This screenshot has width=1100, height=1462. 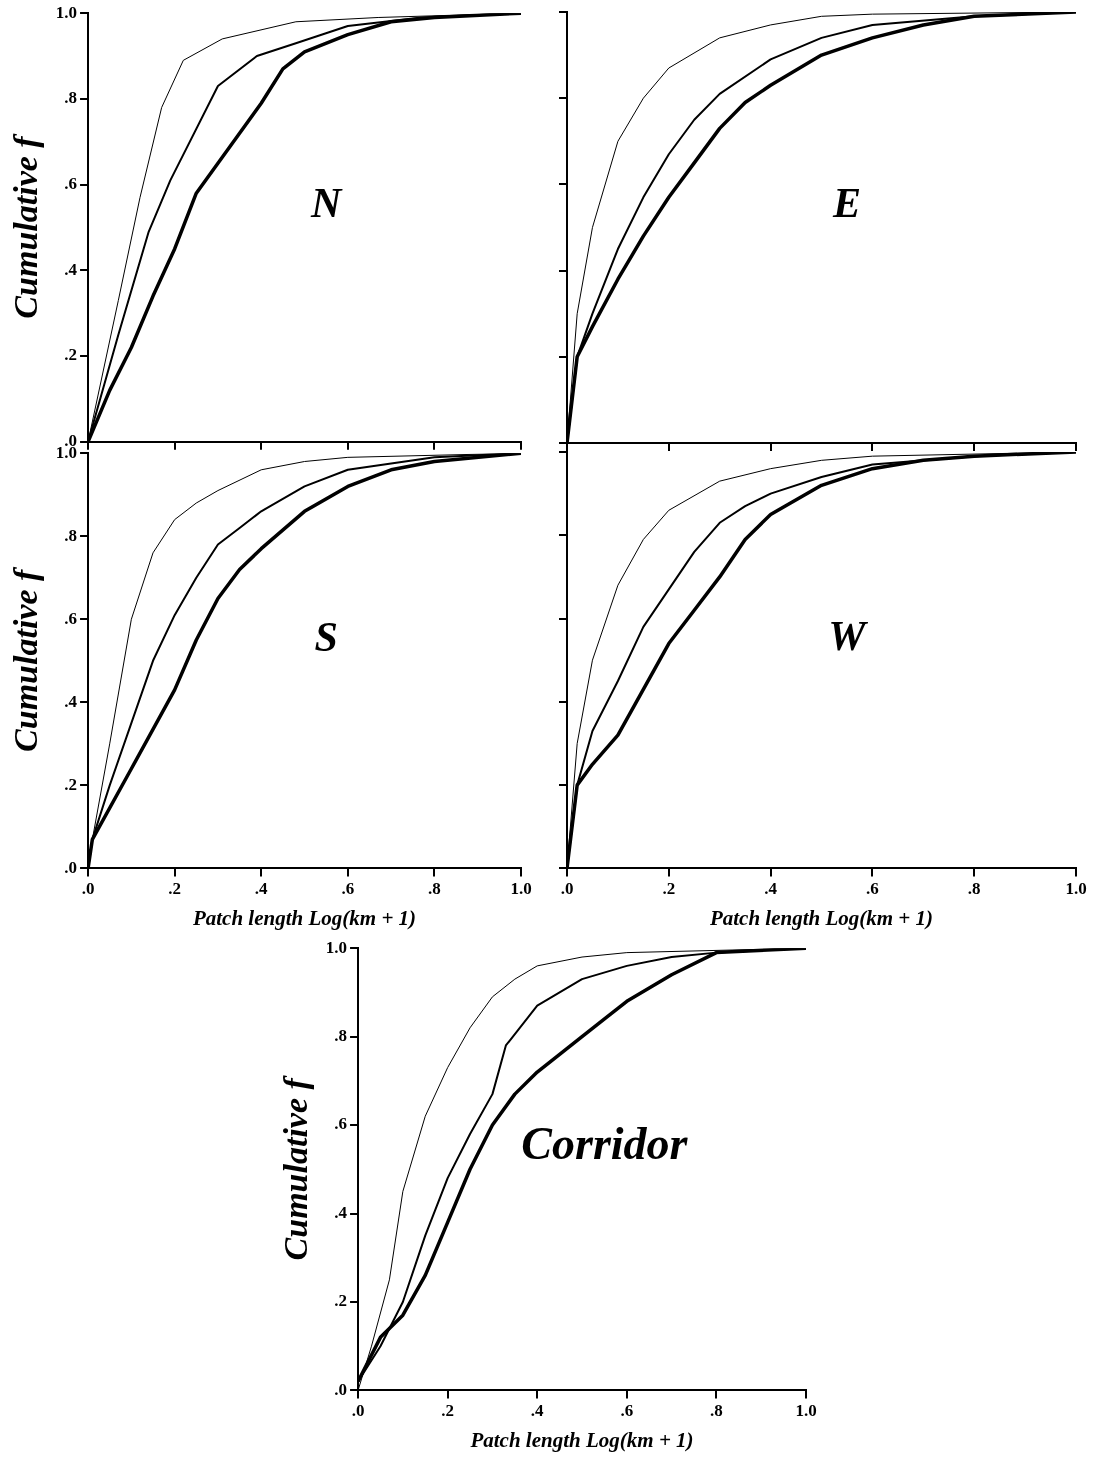 I want to click on annotation: N, so click(x=326, y=202).